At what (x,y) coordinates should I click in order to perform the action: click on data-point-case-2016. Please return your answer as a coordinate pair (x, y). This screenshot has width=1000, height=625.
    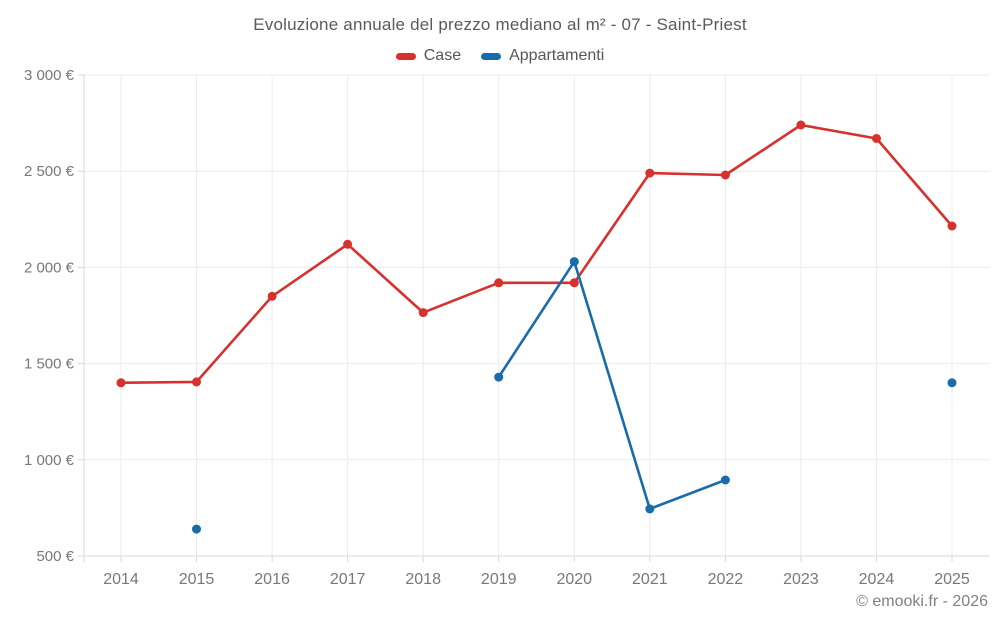
    Looking at the image, I should click on (272, 296).